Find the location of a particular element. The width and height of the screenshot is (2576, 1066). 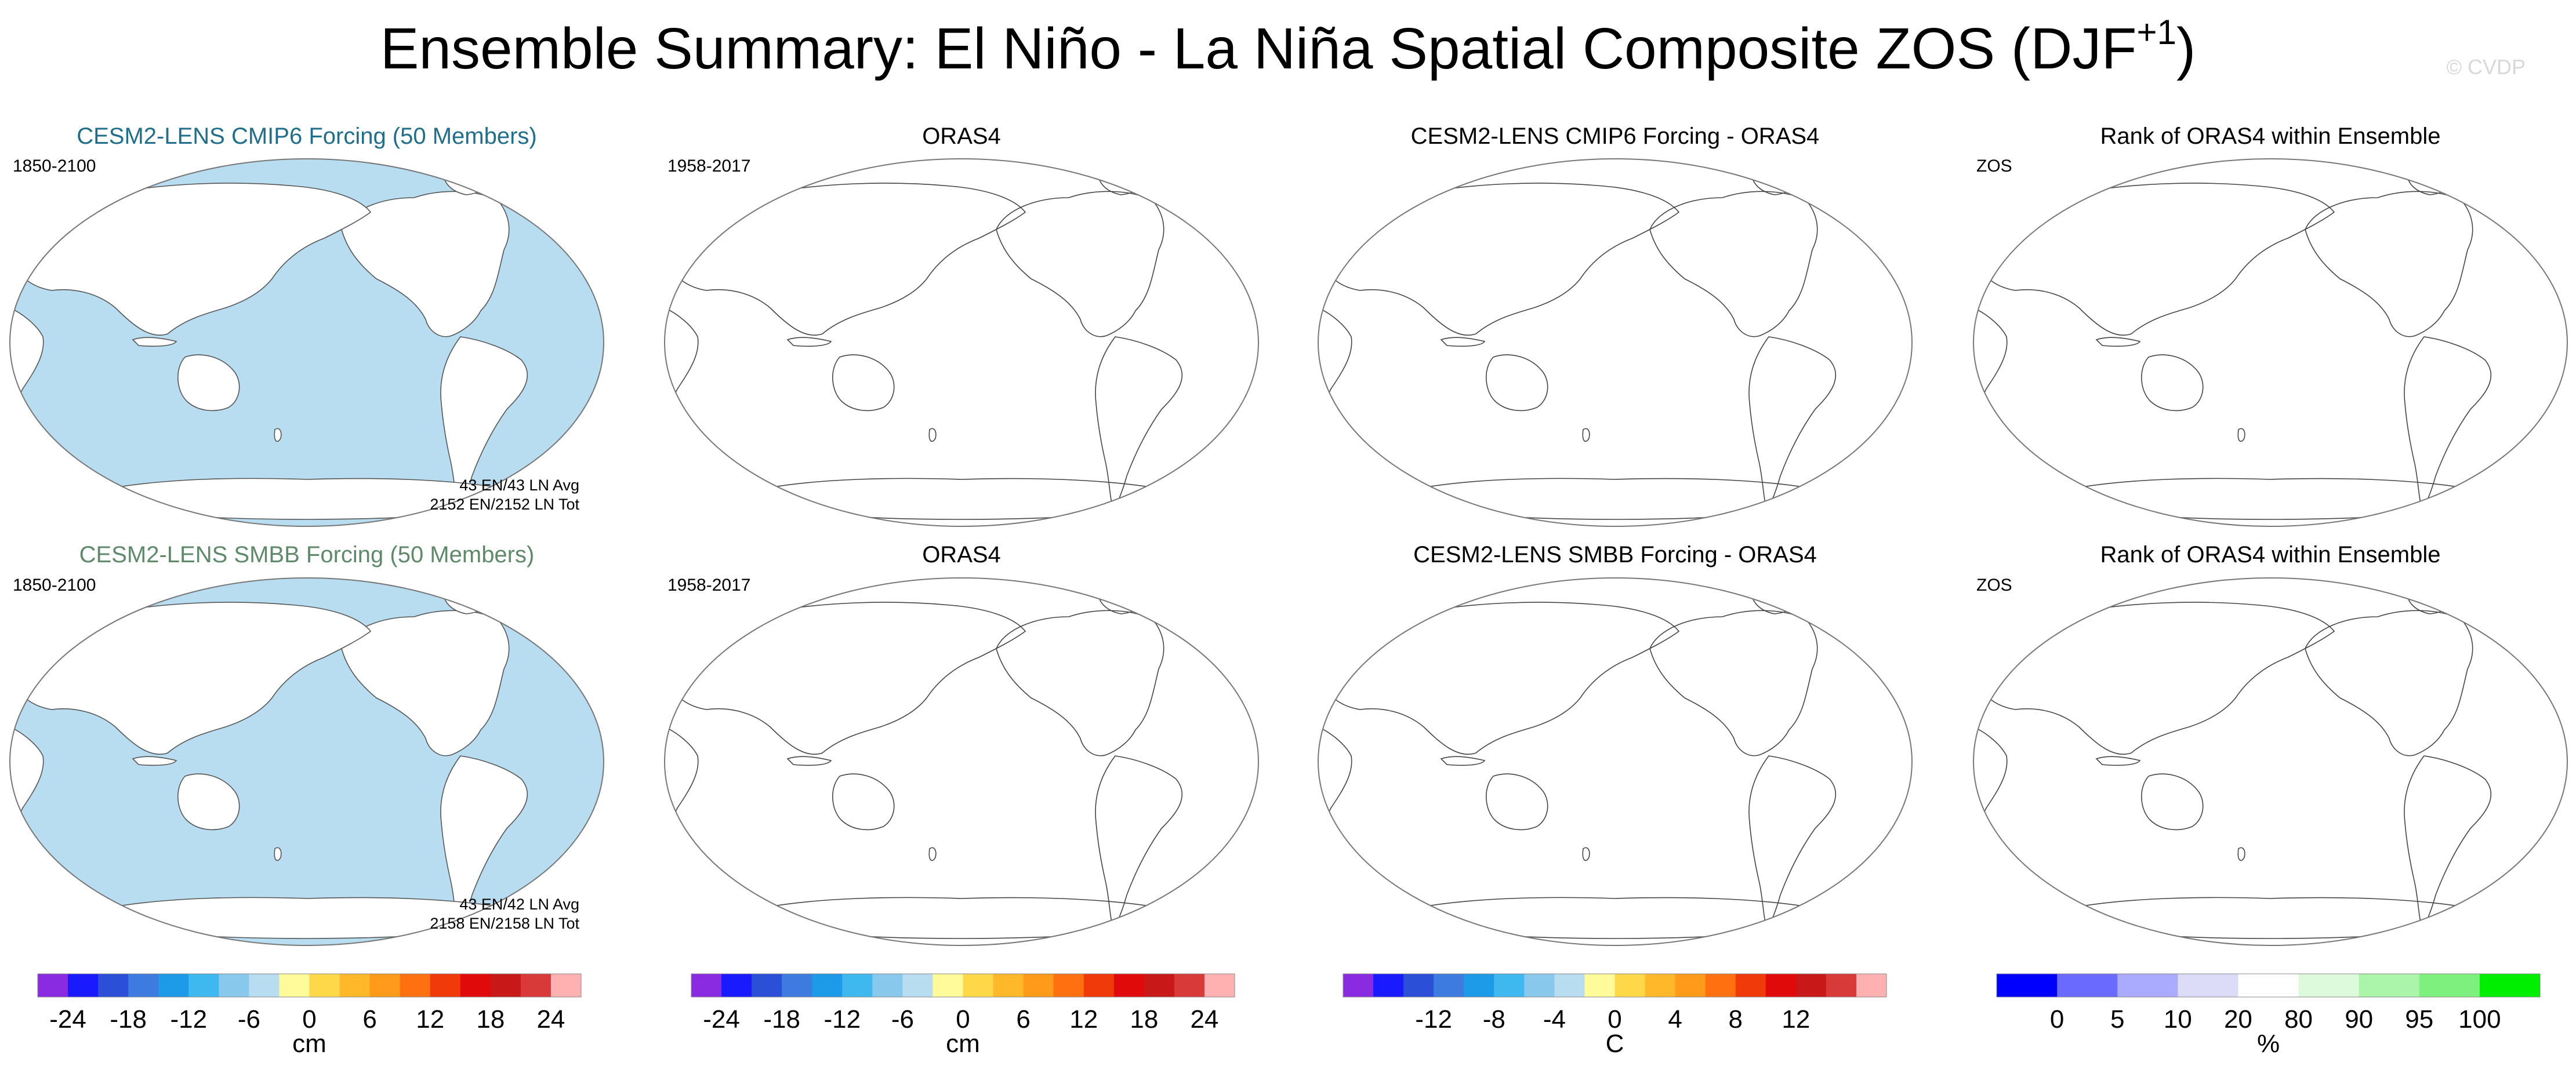

map-panel: CESM2-LENS CMIP6 Forcing - ORAS4 is located at coordinates (1615, 325).